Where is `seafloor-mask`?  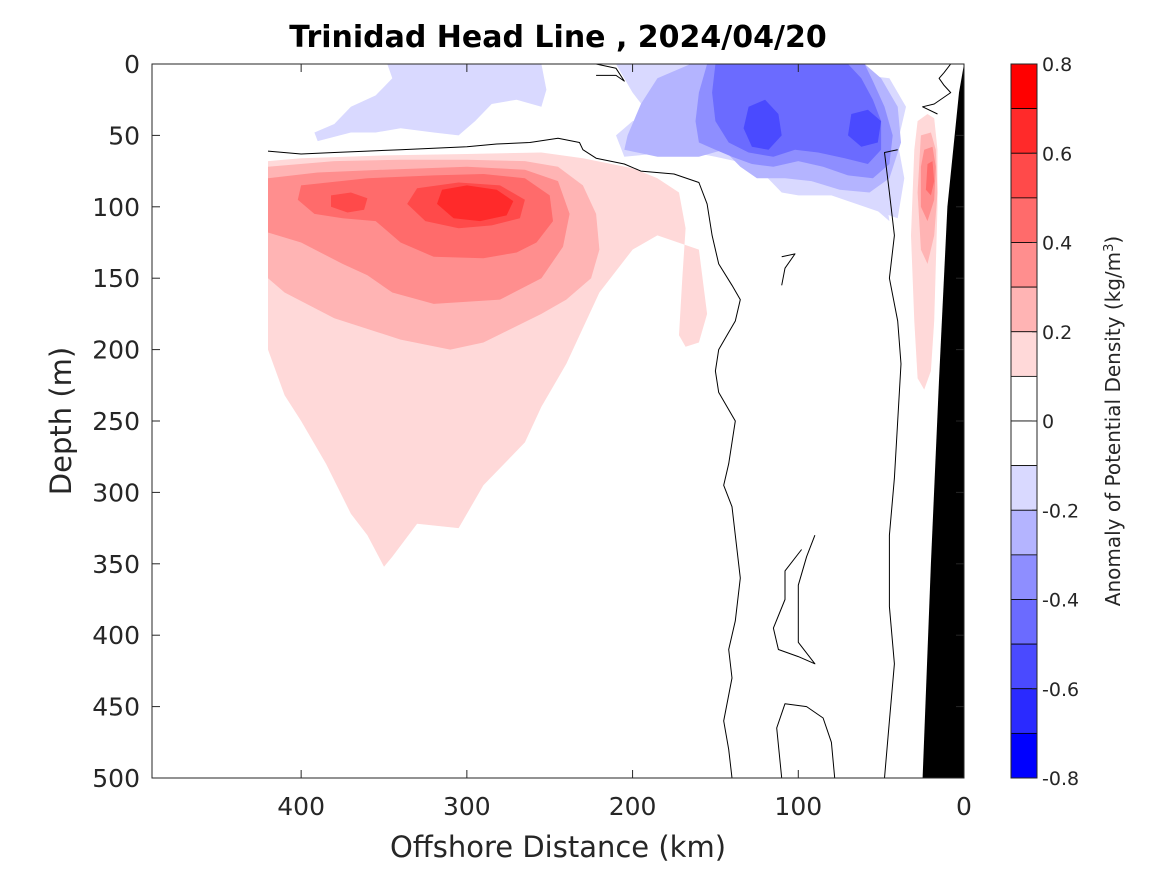
seafloor-mask is located at coordinates (943, 421).